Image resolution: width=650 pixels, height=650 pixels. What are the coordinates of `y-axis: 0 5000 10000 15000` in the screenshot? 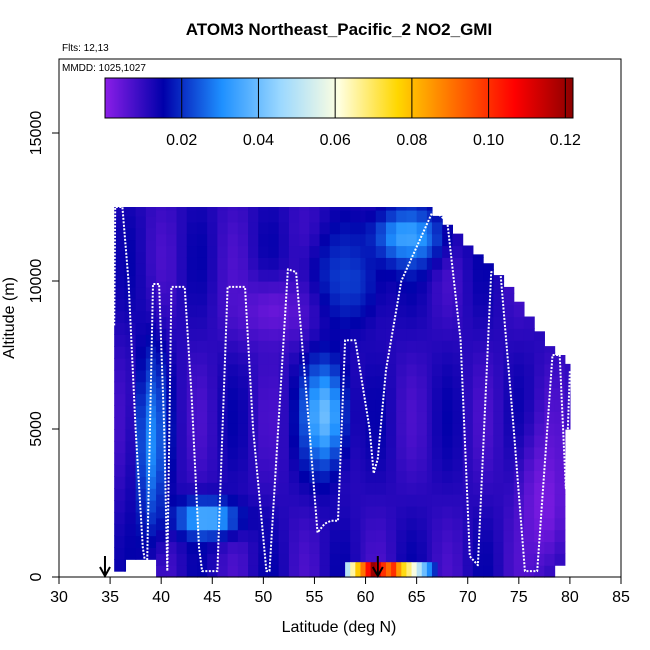 It's located at (43, 346).